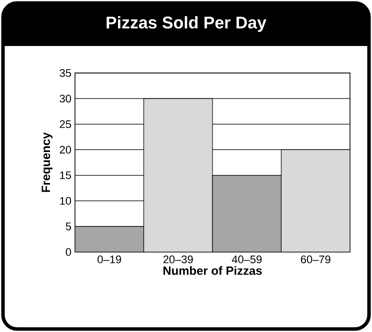 Image resolution: width=372 pixels, height=332 pixels. What do you see at coordinates (66, 124) in the screenshot?
I see `y-tick-label: 25` at bounding box center [66, 124].